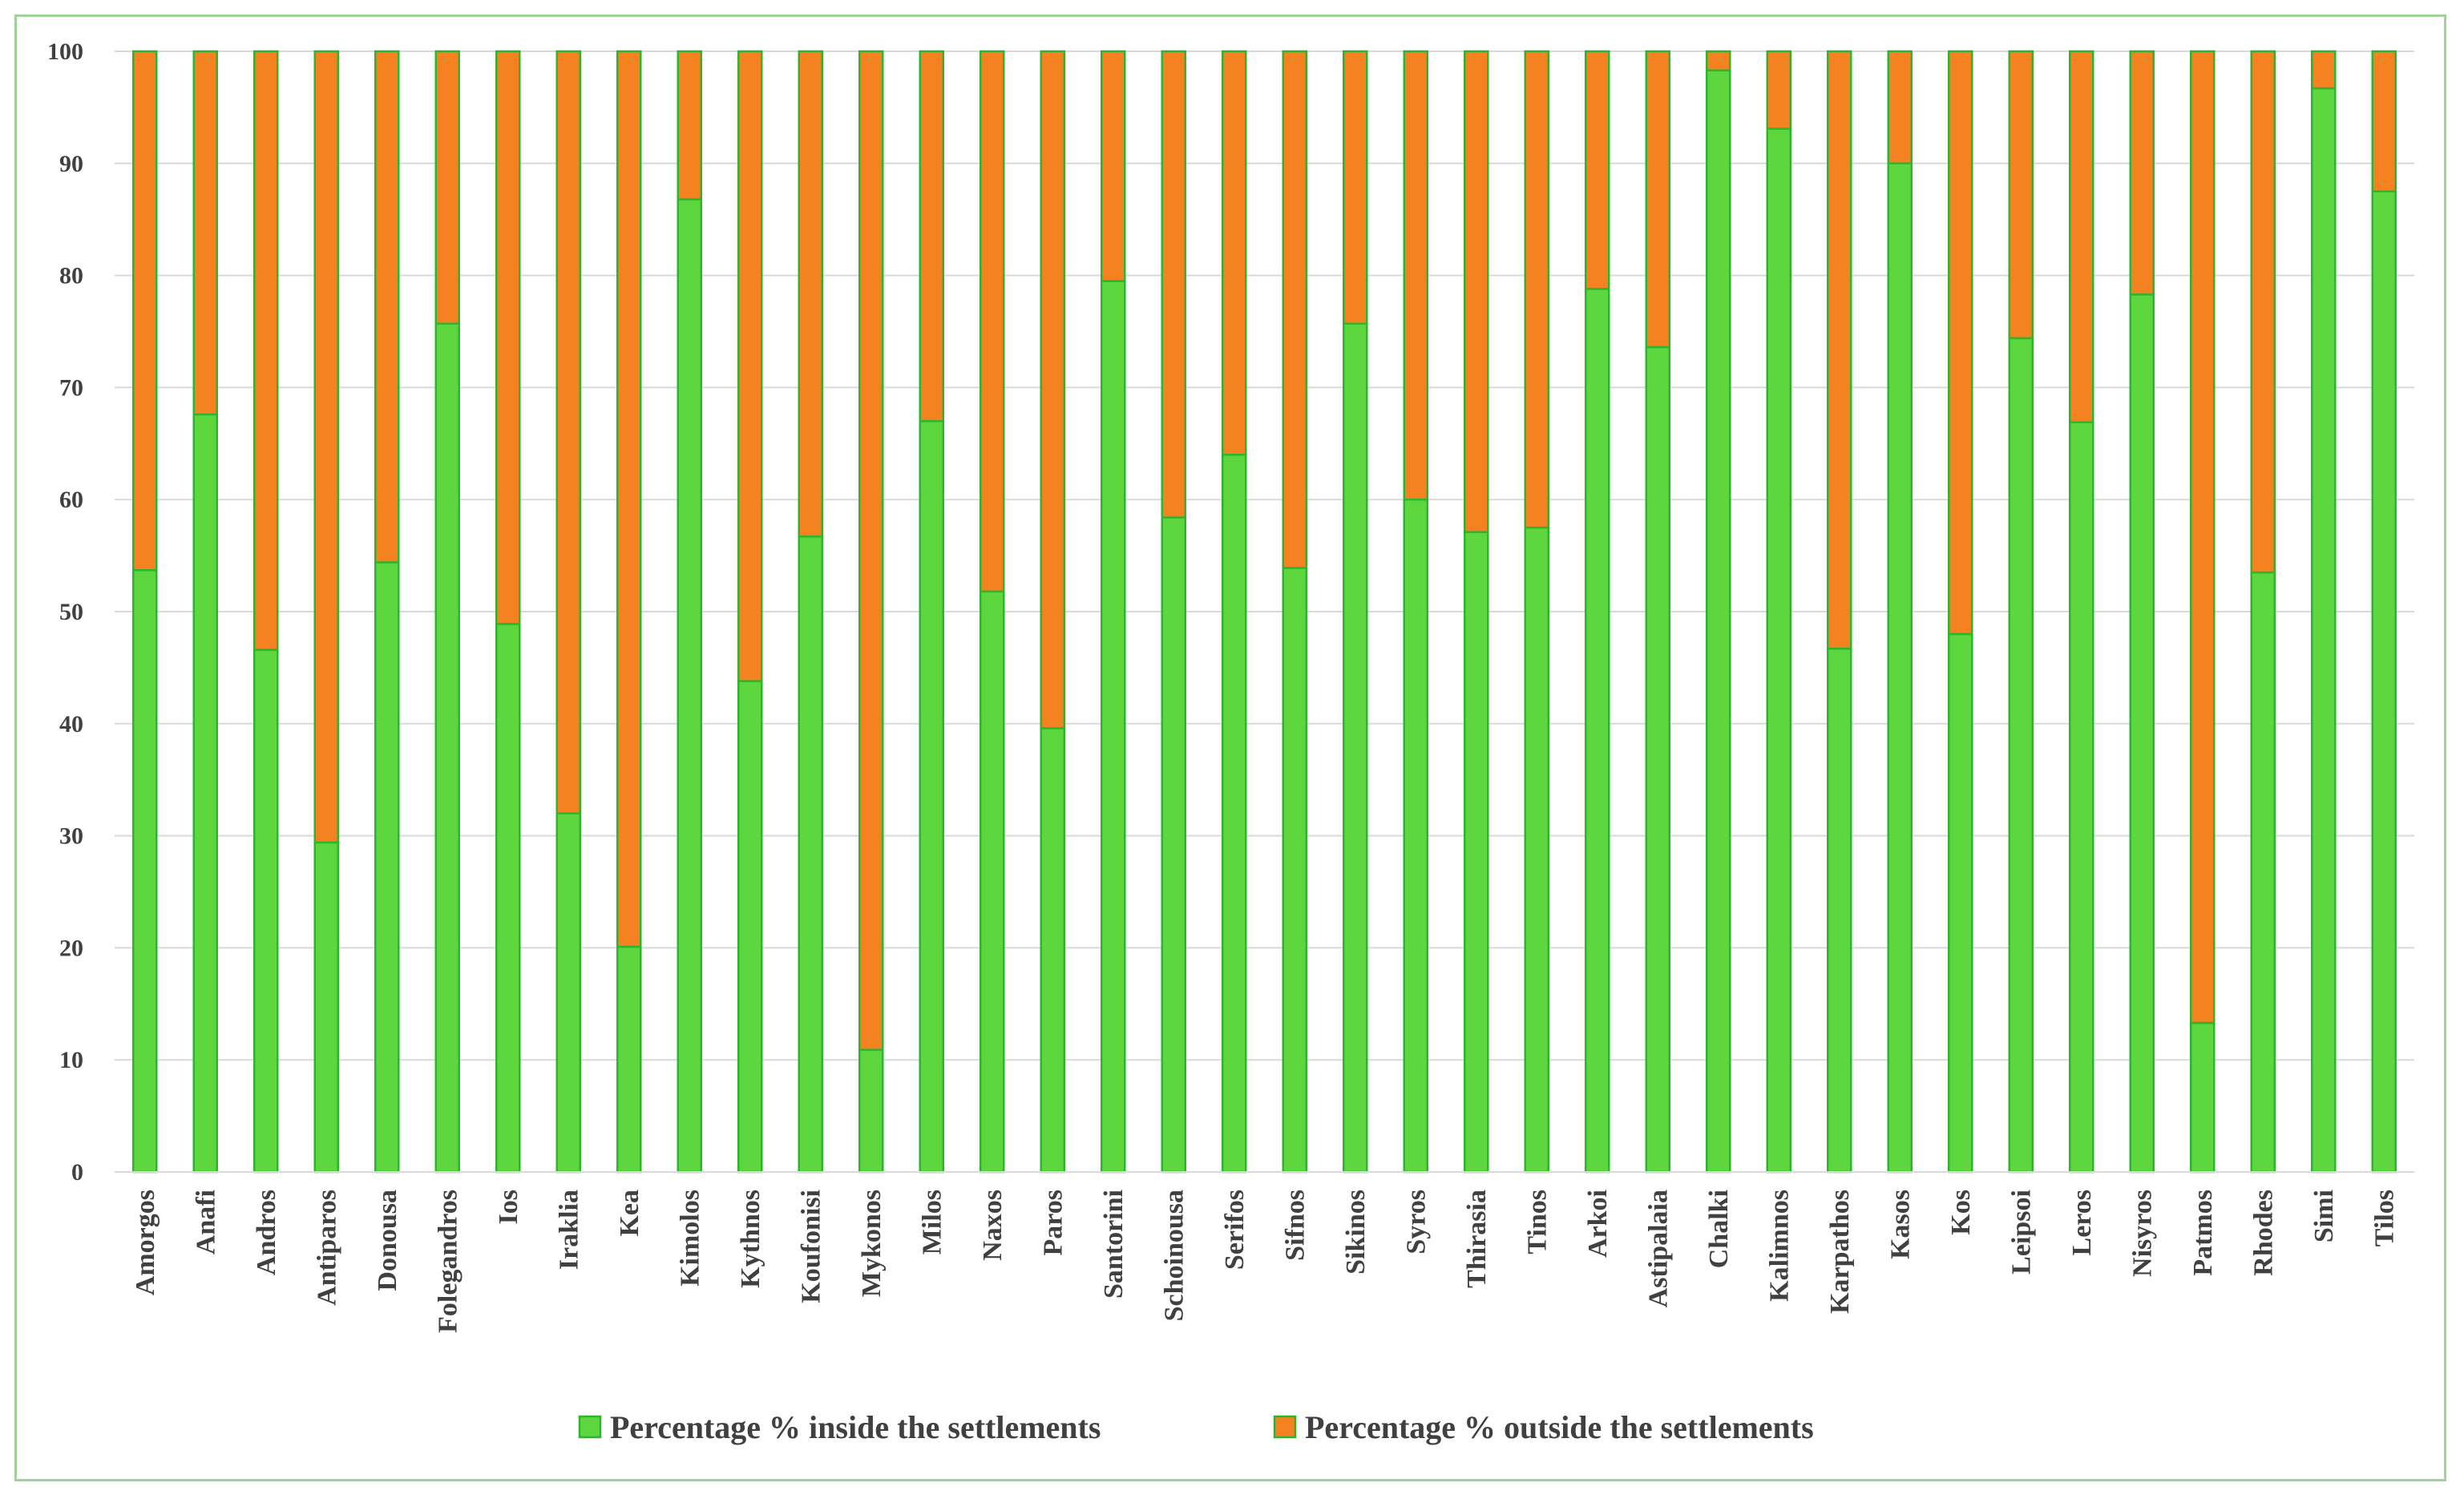 The width and height of the screenshot is (2464, 1503). Describe the element at coordinates (1477, 852) in the screenshot. I see `bar-inside-thirasia` at that location.